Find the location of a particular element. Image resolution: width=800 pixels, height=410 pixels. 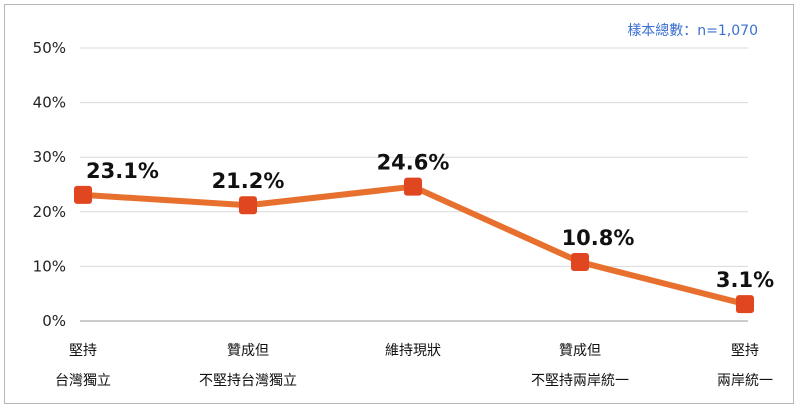

y-tick-label: 20% is located at coordinates (49, 212).